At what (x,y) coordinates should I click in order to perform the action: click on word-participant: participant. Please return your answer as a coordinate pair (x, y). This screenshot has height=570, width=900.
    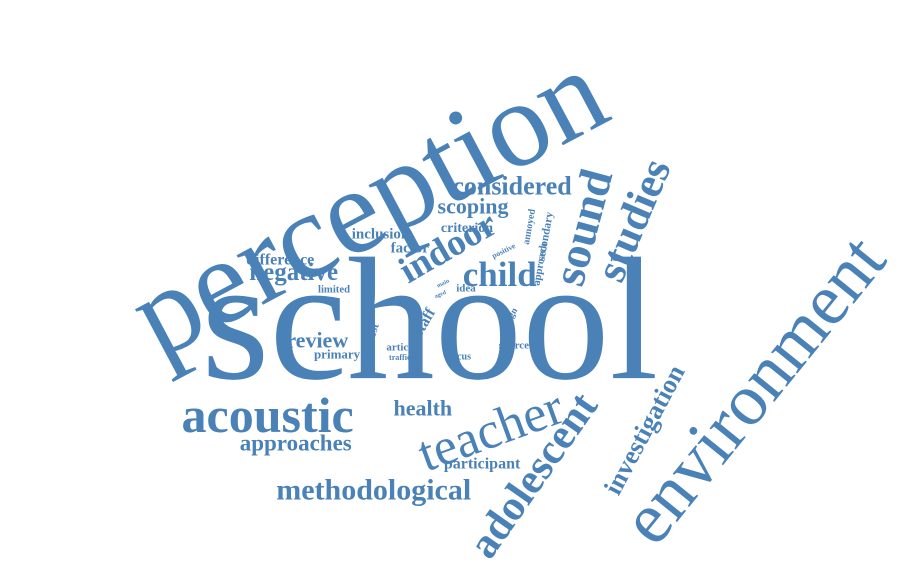
    Looking at the image, I should click on (482, 463).